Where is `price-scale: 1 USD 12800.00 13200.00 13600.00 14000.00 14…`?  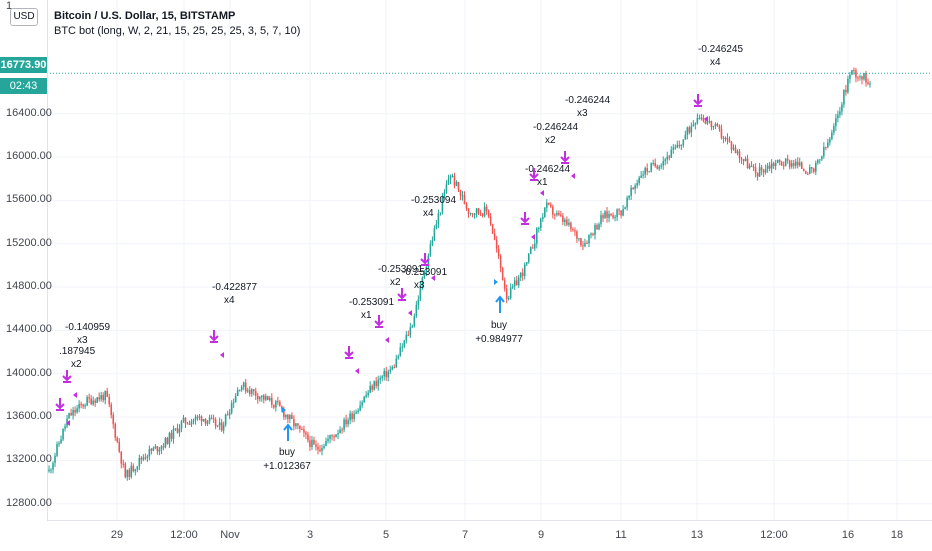
price-scale: 1 USD 12800.00 13200.00 13600.00 14000.00 14… is located at coordinates (26, 260).